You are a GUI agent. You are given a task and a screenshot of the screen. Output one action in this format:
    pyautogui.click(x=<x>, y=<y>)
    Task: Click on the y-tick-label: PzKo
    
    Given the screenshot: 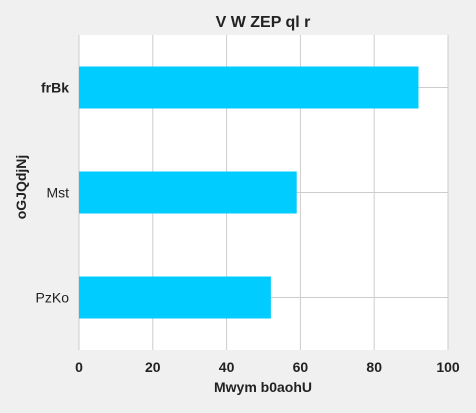 What is the action you would take?
    pyautogui.click(x=53, y=298)
    